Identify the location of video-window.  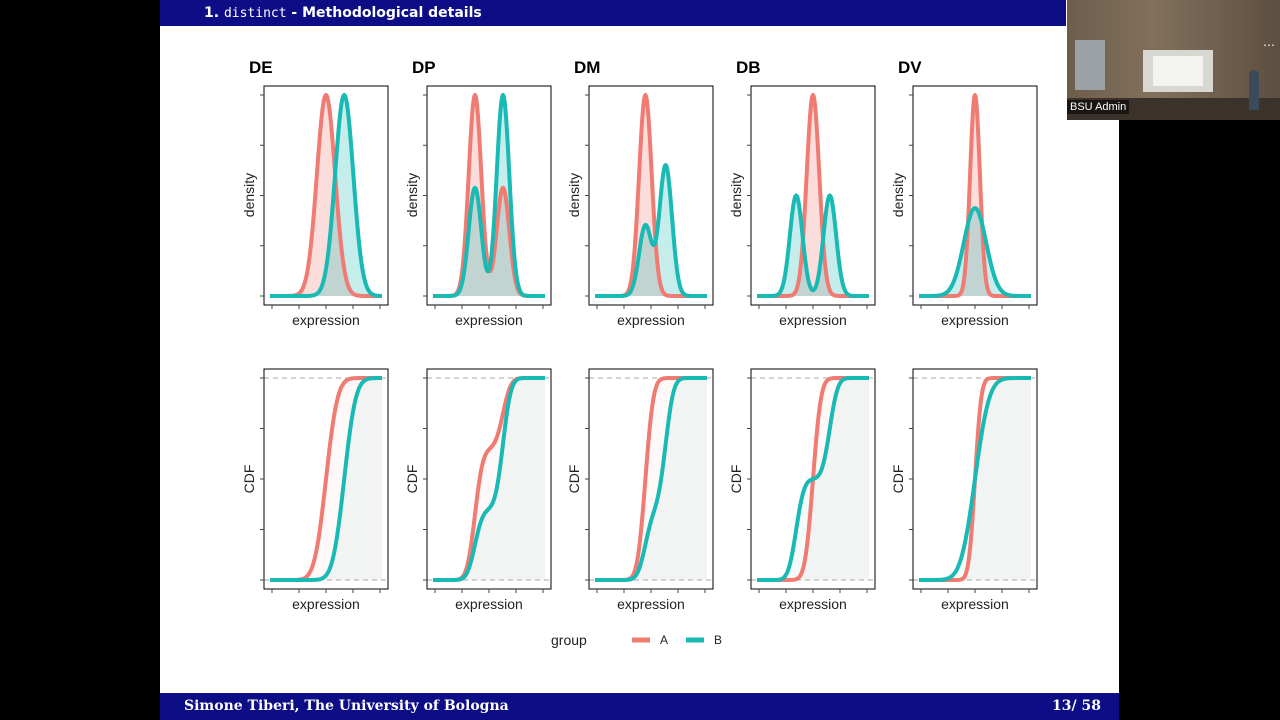
(1090, 65).